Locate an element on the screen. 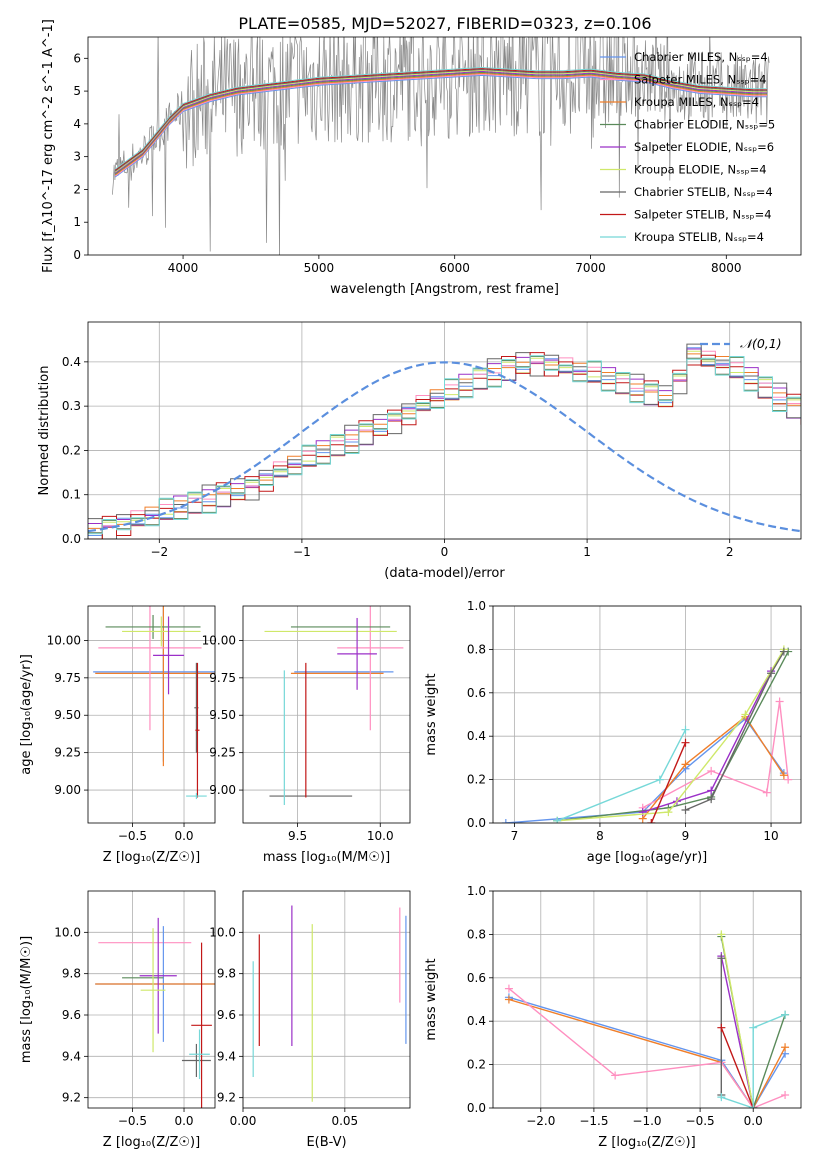  legend-label-chabrier_miles: Chabrier MILES, Nₛₛₚ=4 is located at coordinates (701, 57).